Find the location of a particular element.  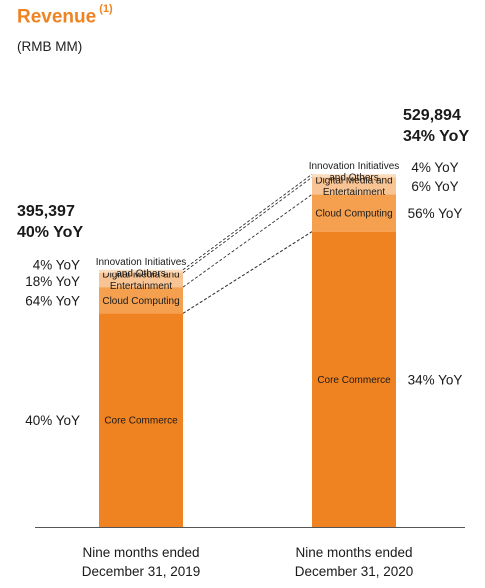

segment-label-digital-media-and-entertainment-1: Digital Media and is located at coordinates (140, 275).